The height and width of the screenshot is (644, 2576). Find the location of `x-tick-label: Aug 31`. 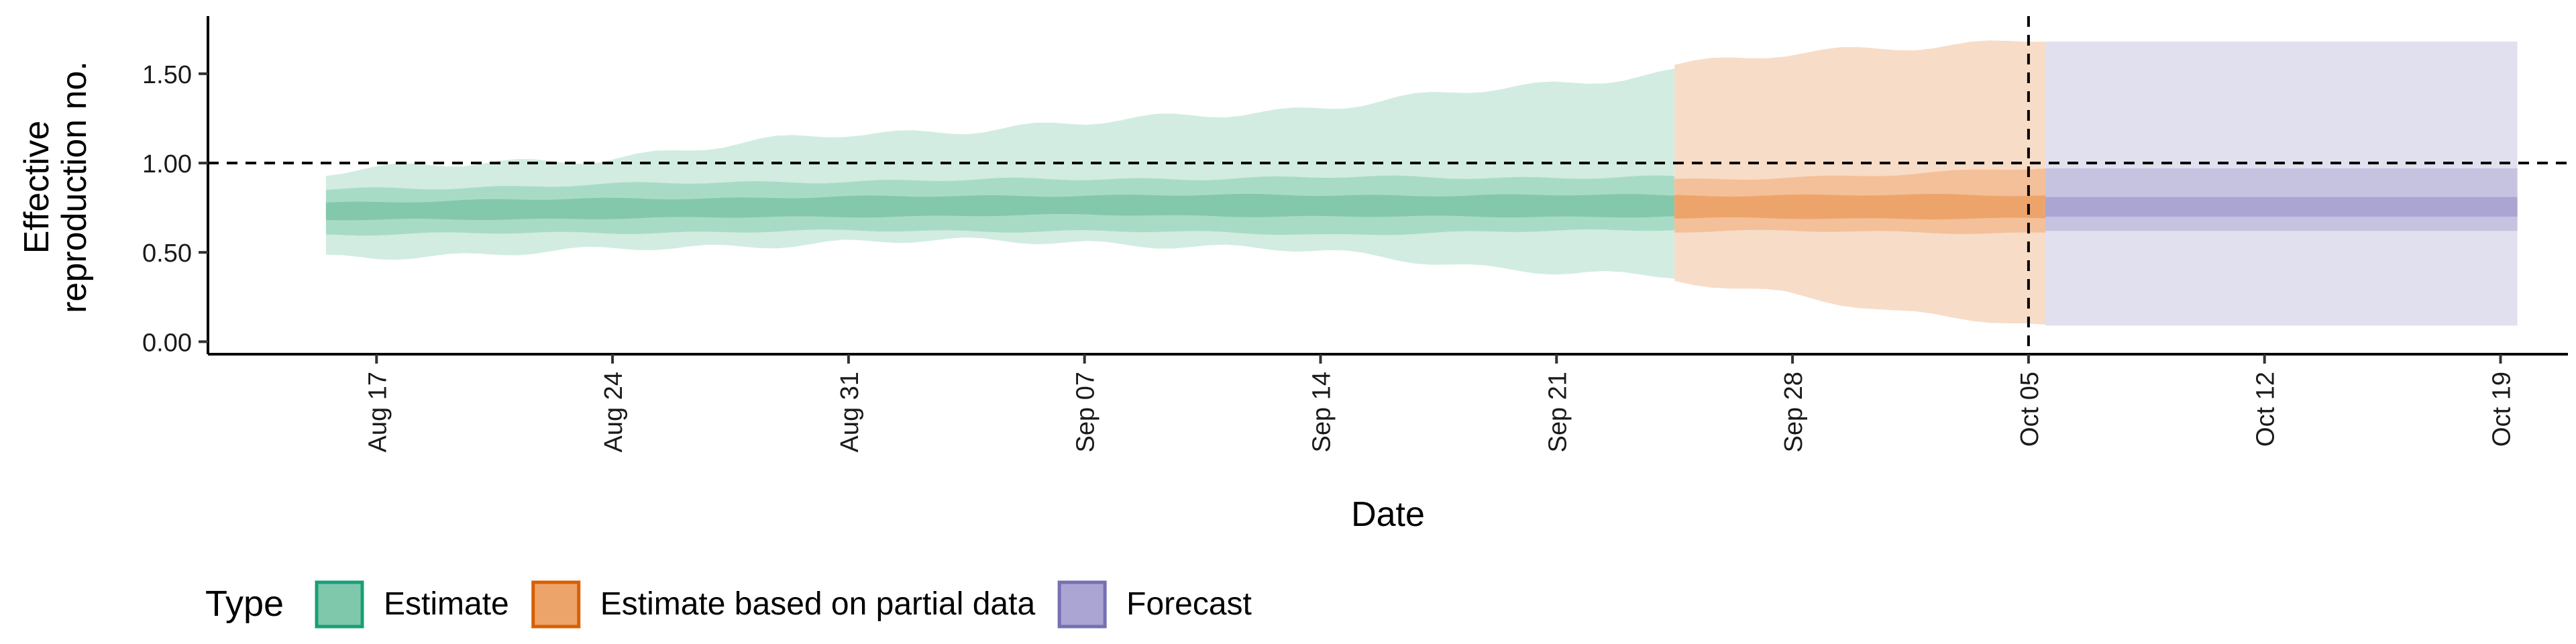

x-tick-label: Aug 31 is located at coordinates (850, 412).